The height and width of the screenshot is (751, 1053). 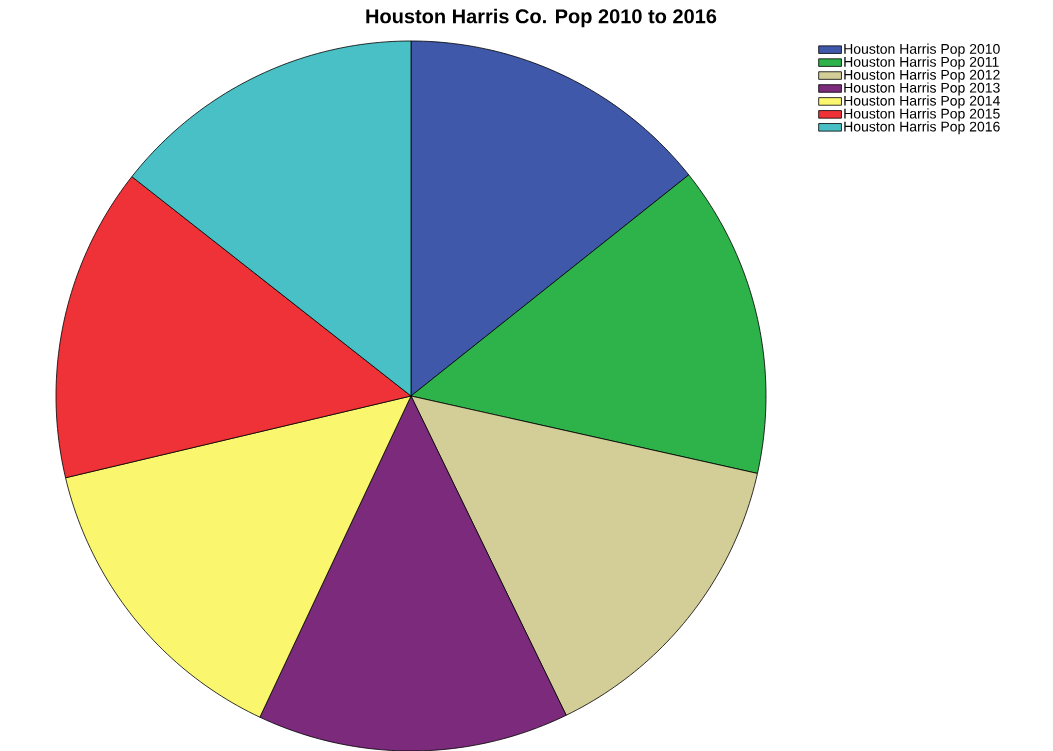 I want to click on legend-label: Houston Harris Pop 2015, so click(x=922, y=115).